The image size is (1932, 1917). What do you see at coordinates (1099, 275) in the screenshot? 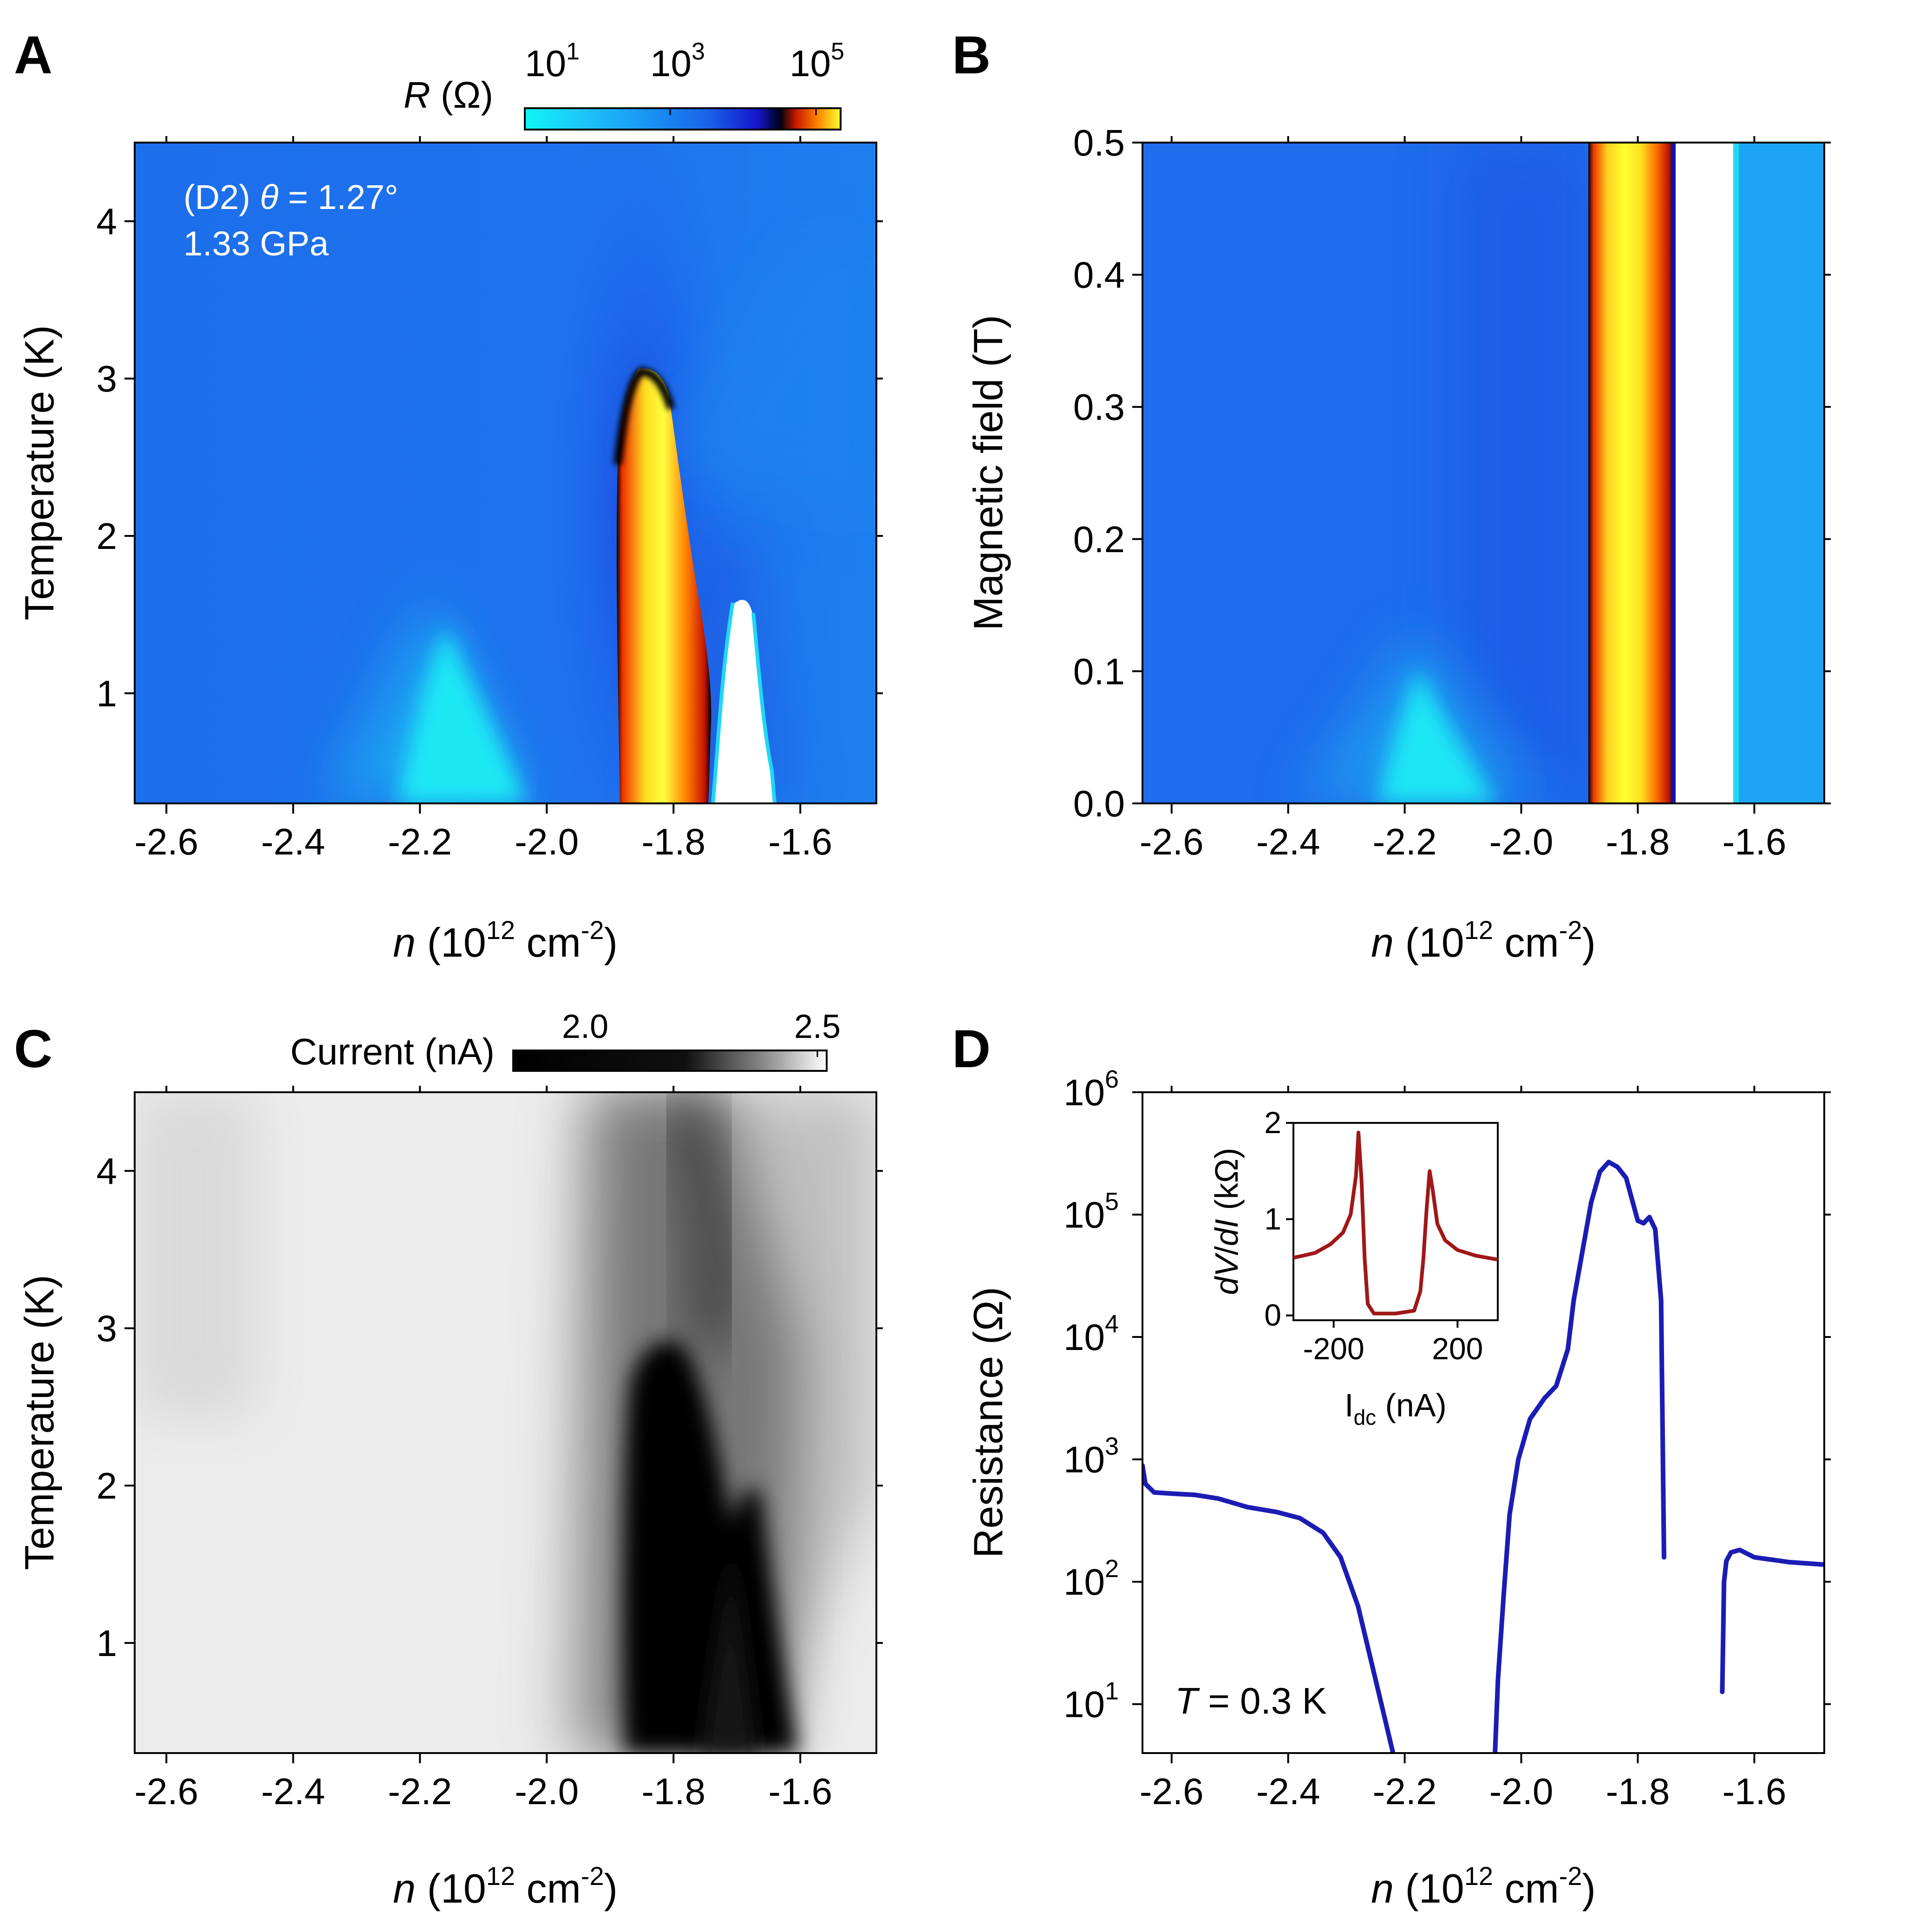
I see `panel-b-ytick-label: 0.4` at bounding box center [1099, 275].